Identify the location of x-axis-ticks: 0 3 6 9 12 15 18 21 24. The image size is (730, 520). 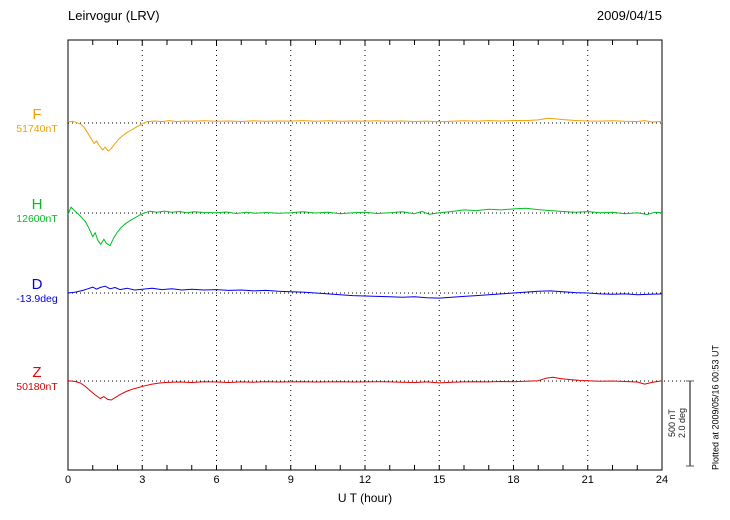
(365, 481).